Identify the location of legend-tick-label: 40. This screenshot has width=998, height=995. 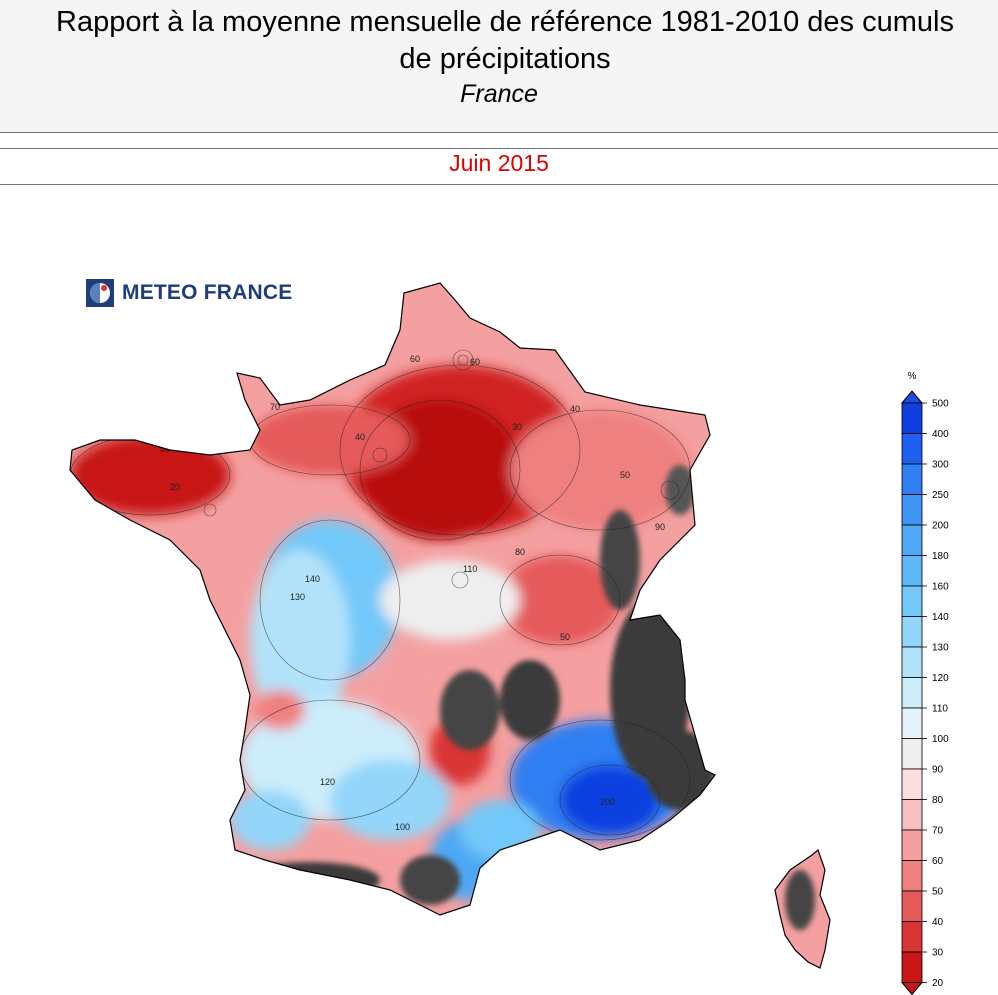
(938, 922).